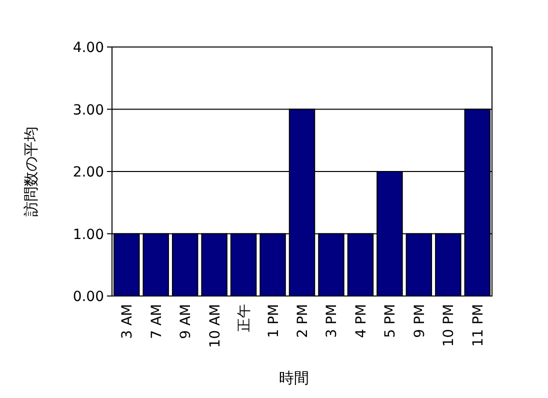 Image resolution: width=548 pixels, height=398 pixels. I want to click on x-tick-label: 7 AM, so click(156, 322).